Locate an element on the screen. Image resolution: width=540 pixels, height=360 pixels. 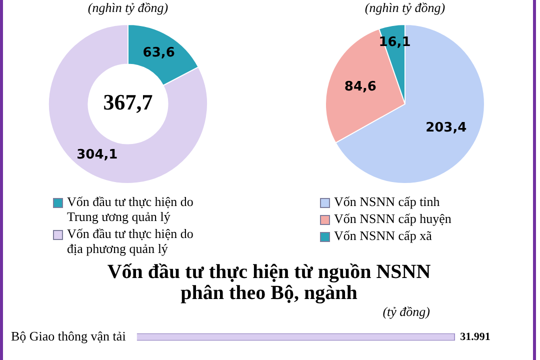
data-label: 84,6 is located at coordinates (360, 86).